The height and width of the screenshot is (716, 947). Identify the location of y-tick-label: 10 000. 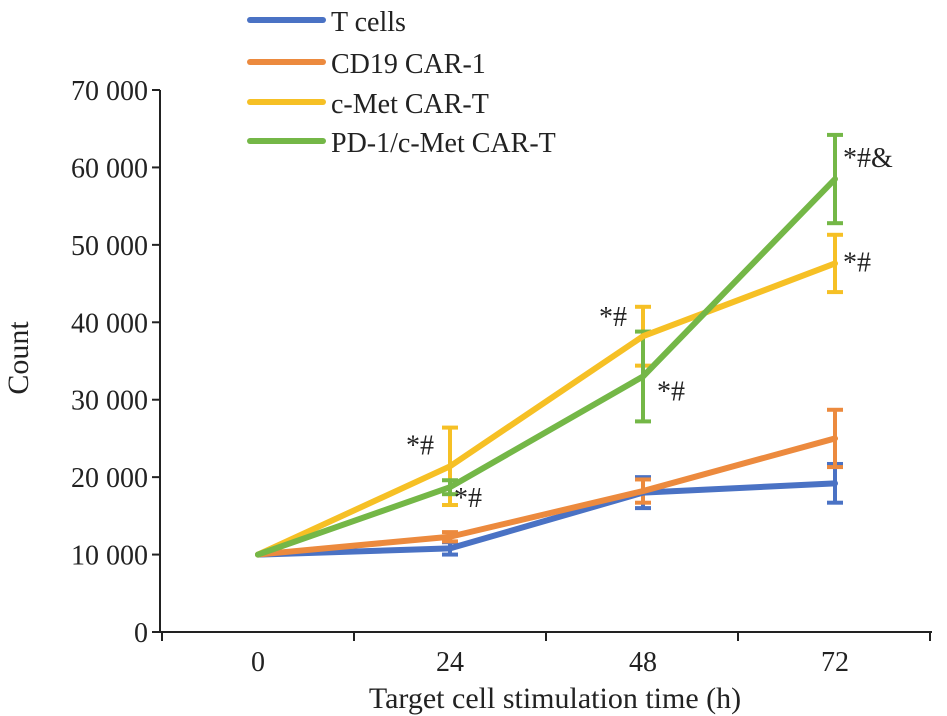
(109, 556).